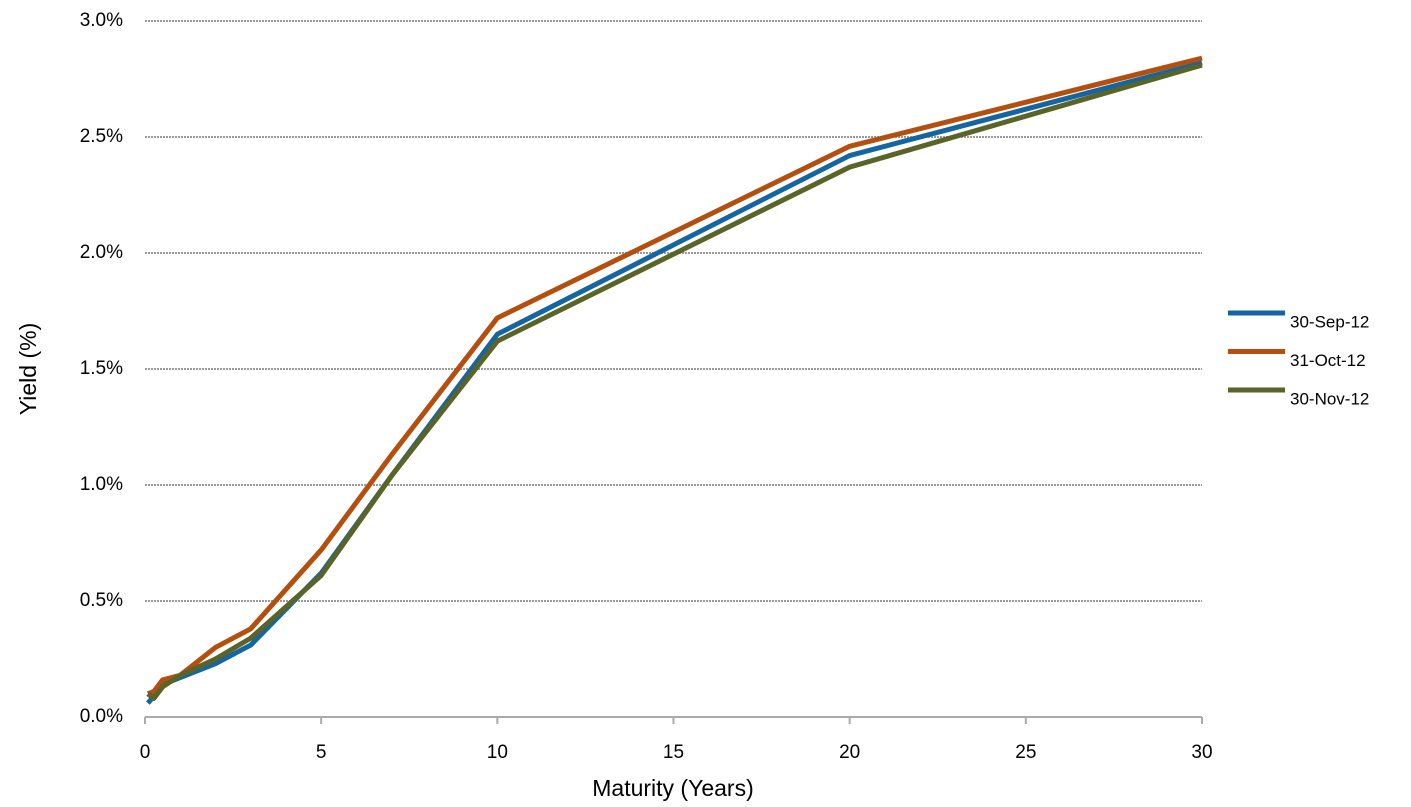  Describe the element at coordinates (101, 484) in the screenshot. I see `y-tick-label: 1.0%` at that location.